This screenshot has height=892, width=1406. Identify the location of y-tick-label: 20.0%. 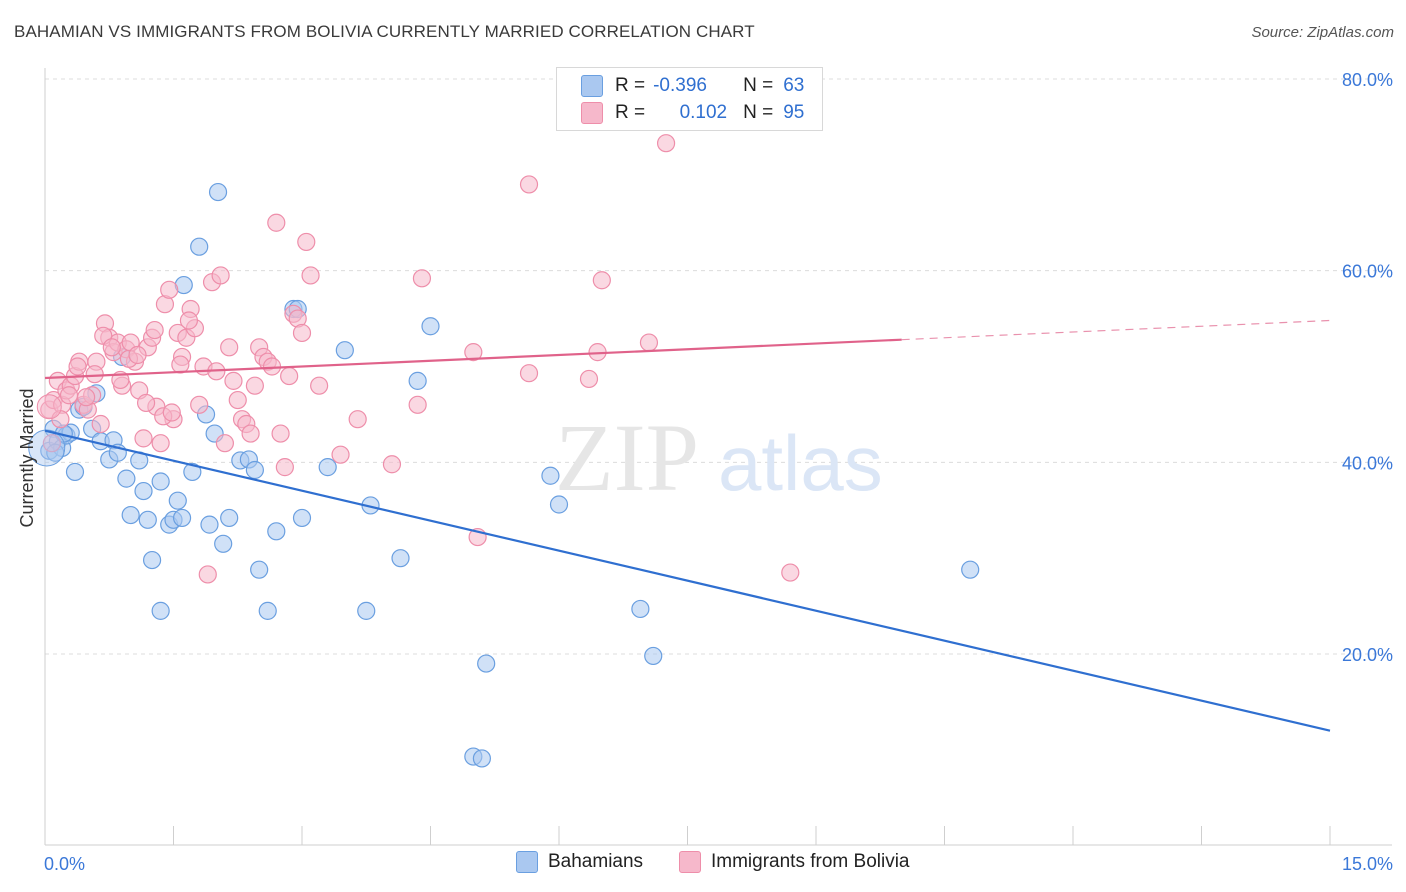
(1367, 655).